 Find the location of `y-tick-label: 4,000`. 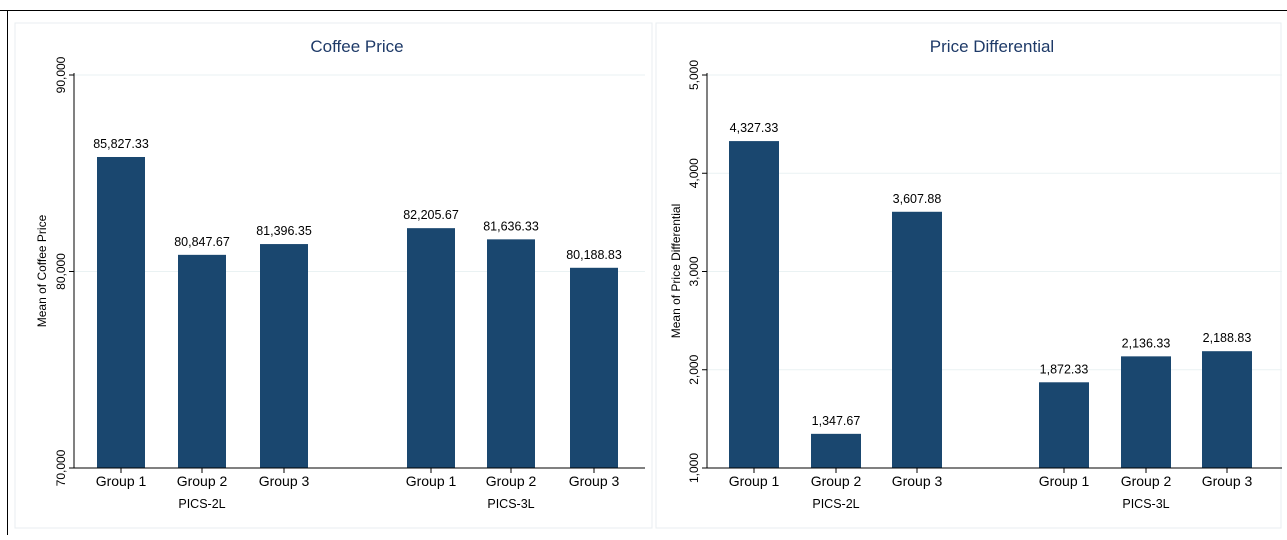

y-tick-label: 4,000 is located at coordinates (694, 173).